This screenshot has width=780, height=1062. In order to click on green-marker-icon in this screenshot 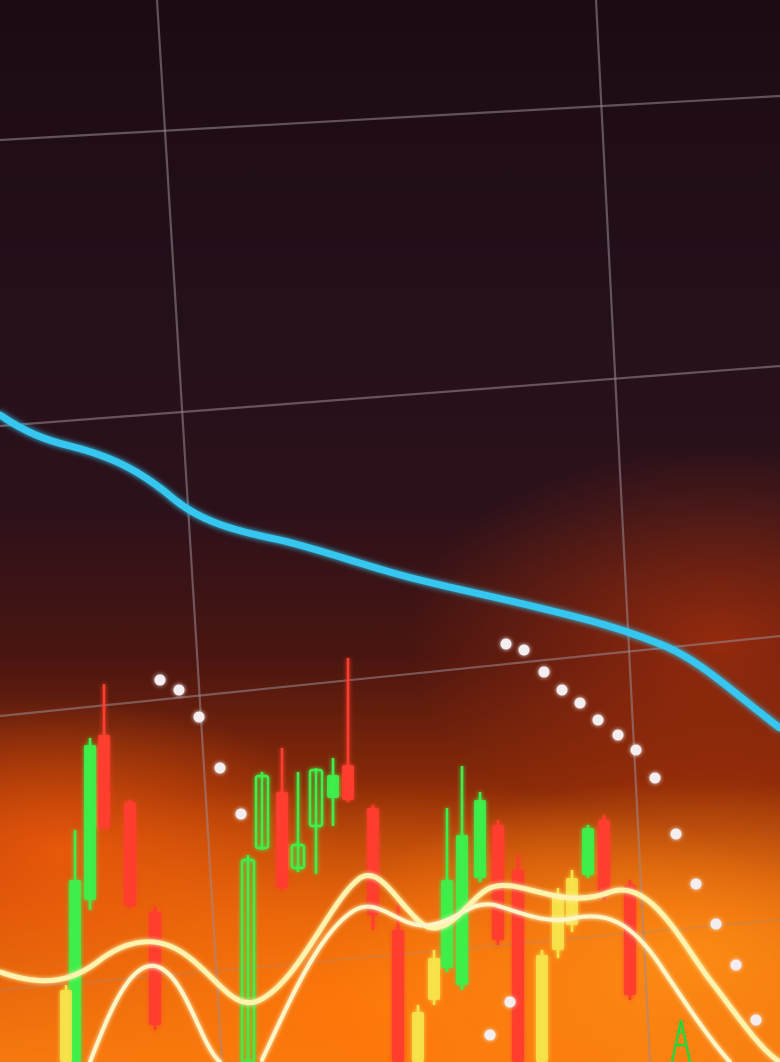, I will do `click(681, 1040)`.